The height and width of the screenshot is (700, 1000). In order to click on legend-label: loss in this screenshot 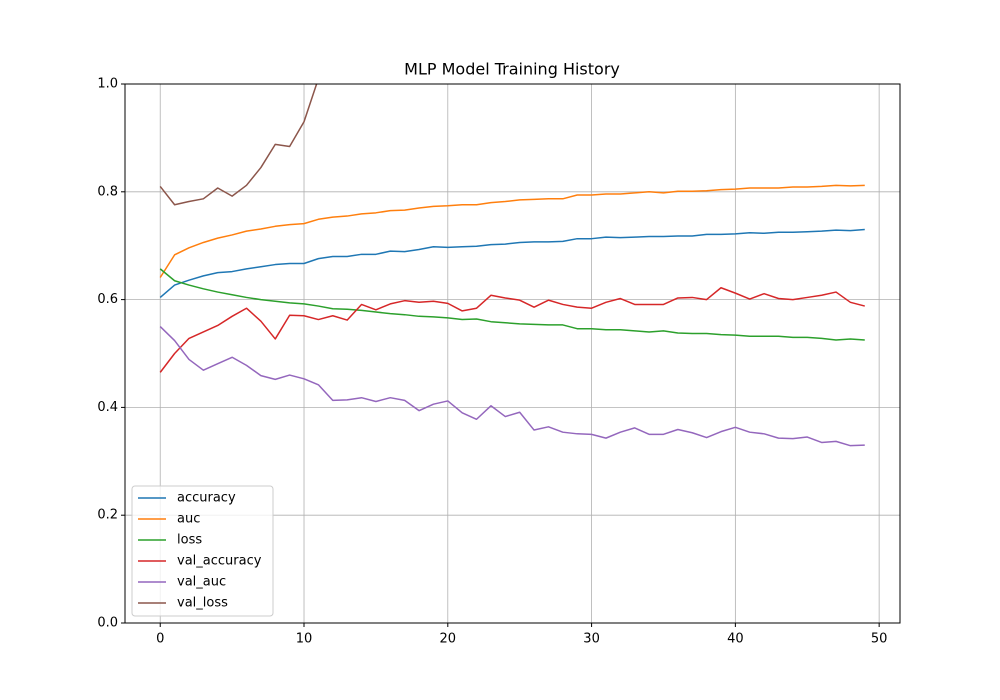, I will do `click(189, 540)`.